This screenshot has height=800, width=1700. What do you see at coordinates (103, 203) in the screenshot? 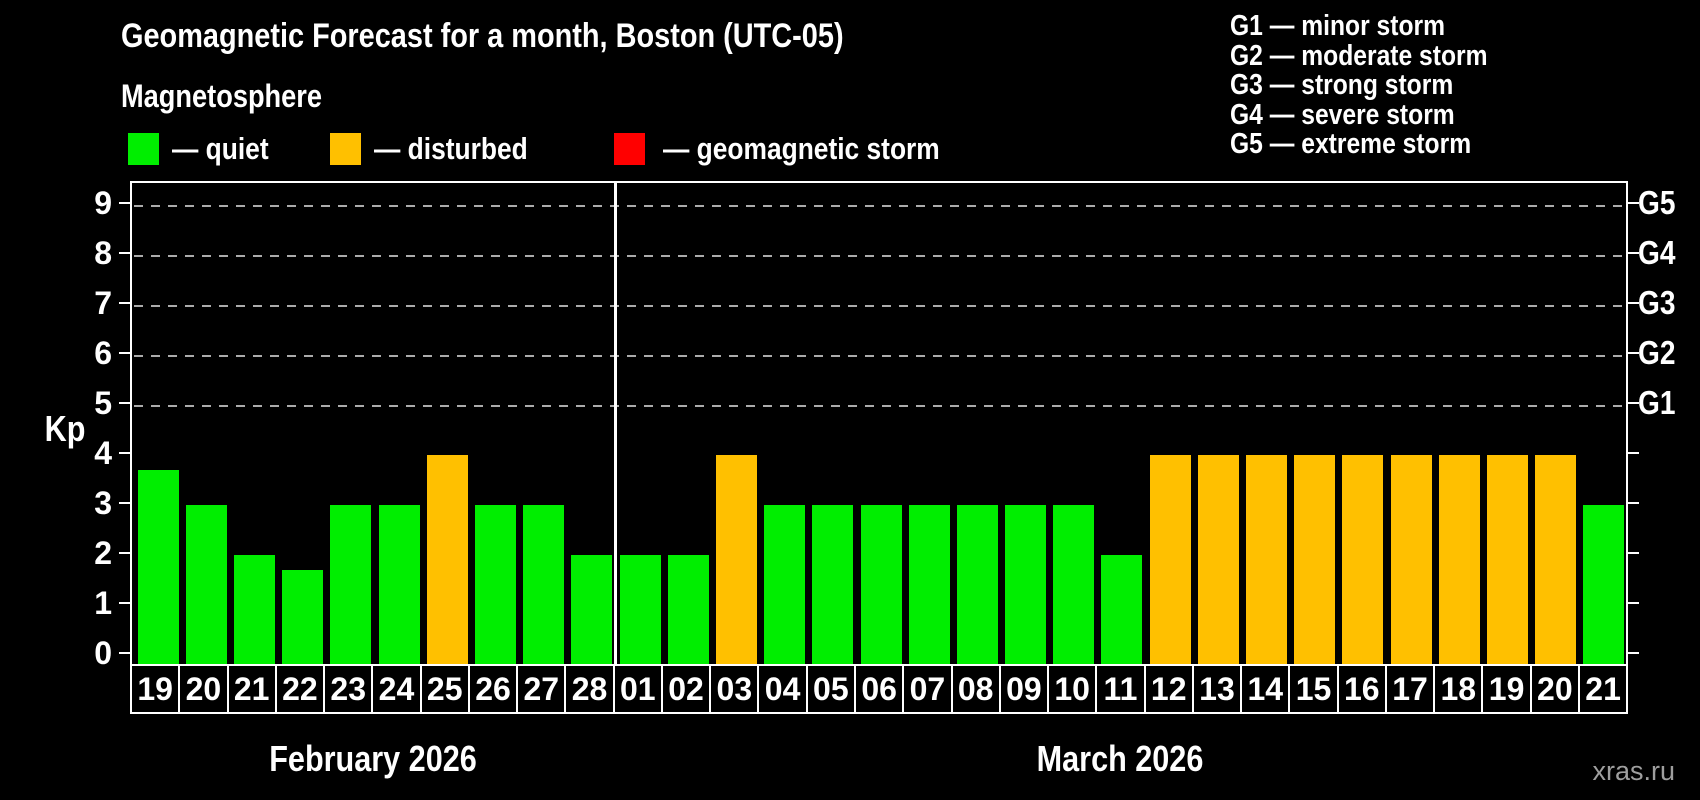
I see `kp-tick-label-9: 9` at bounding box center [103, 203].